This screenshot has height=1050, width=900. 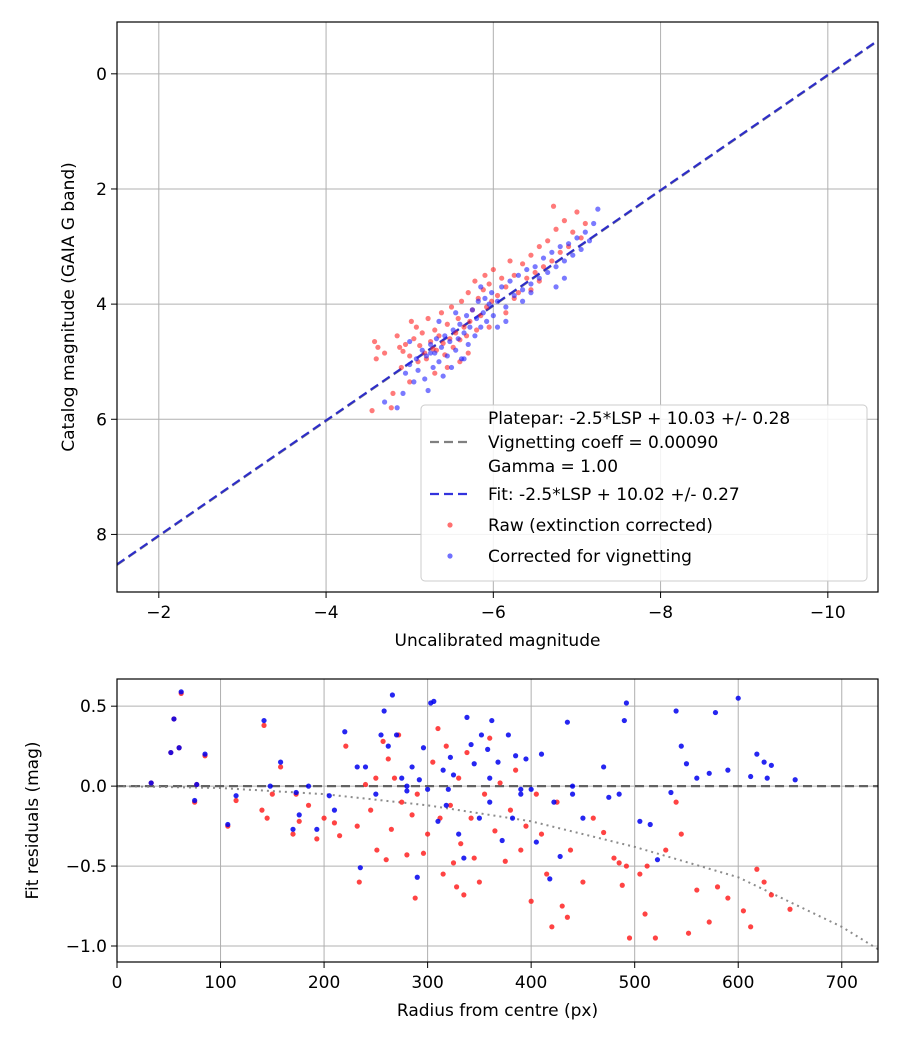 What do you see at coordinates (639, 419) in the screenshot?
I see `legend-entry-label: Platepar: -2.5*LSP + 10.03 +/- 0.28` at bounding box center [639, 419].